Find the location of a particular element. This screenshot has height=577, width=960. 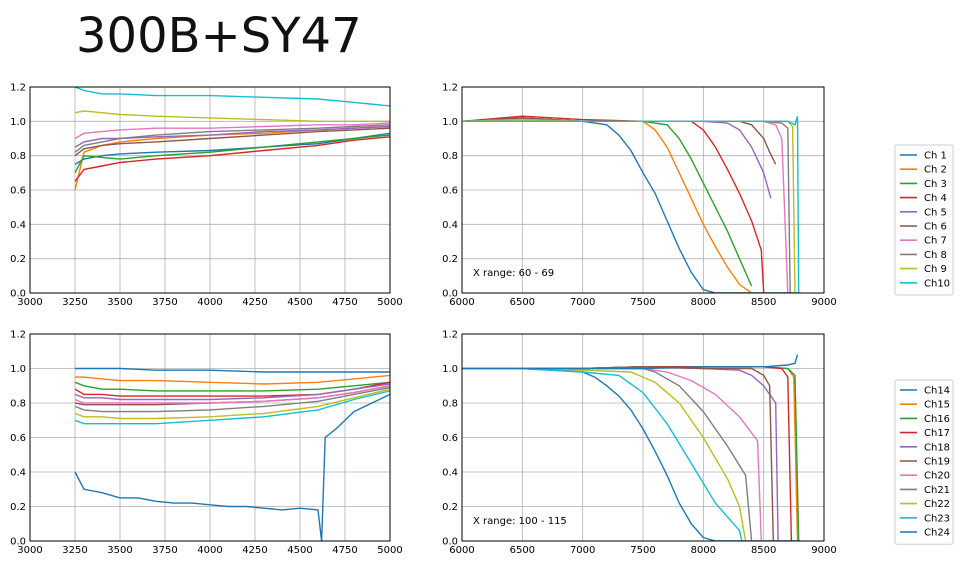

series-line-ch10 is located at coordinates (631, 204).